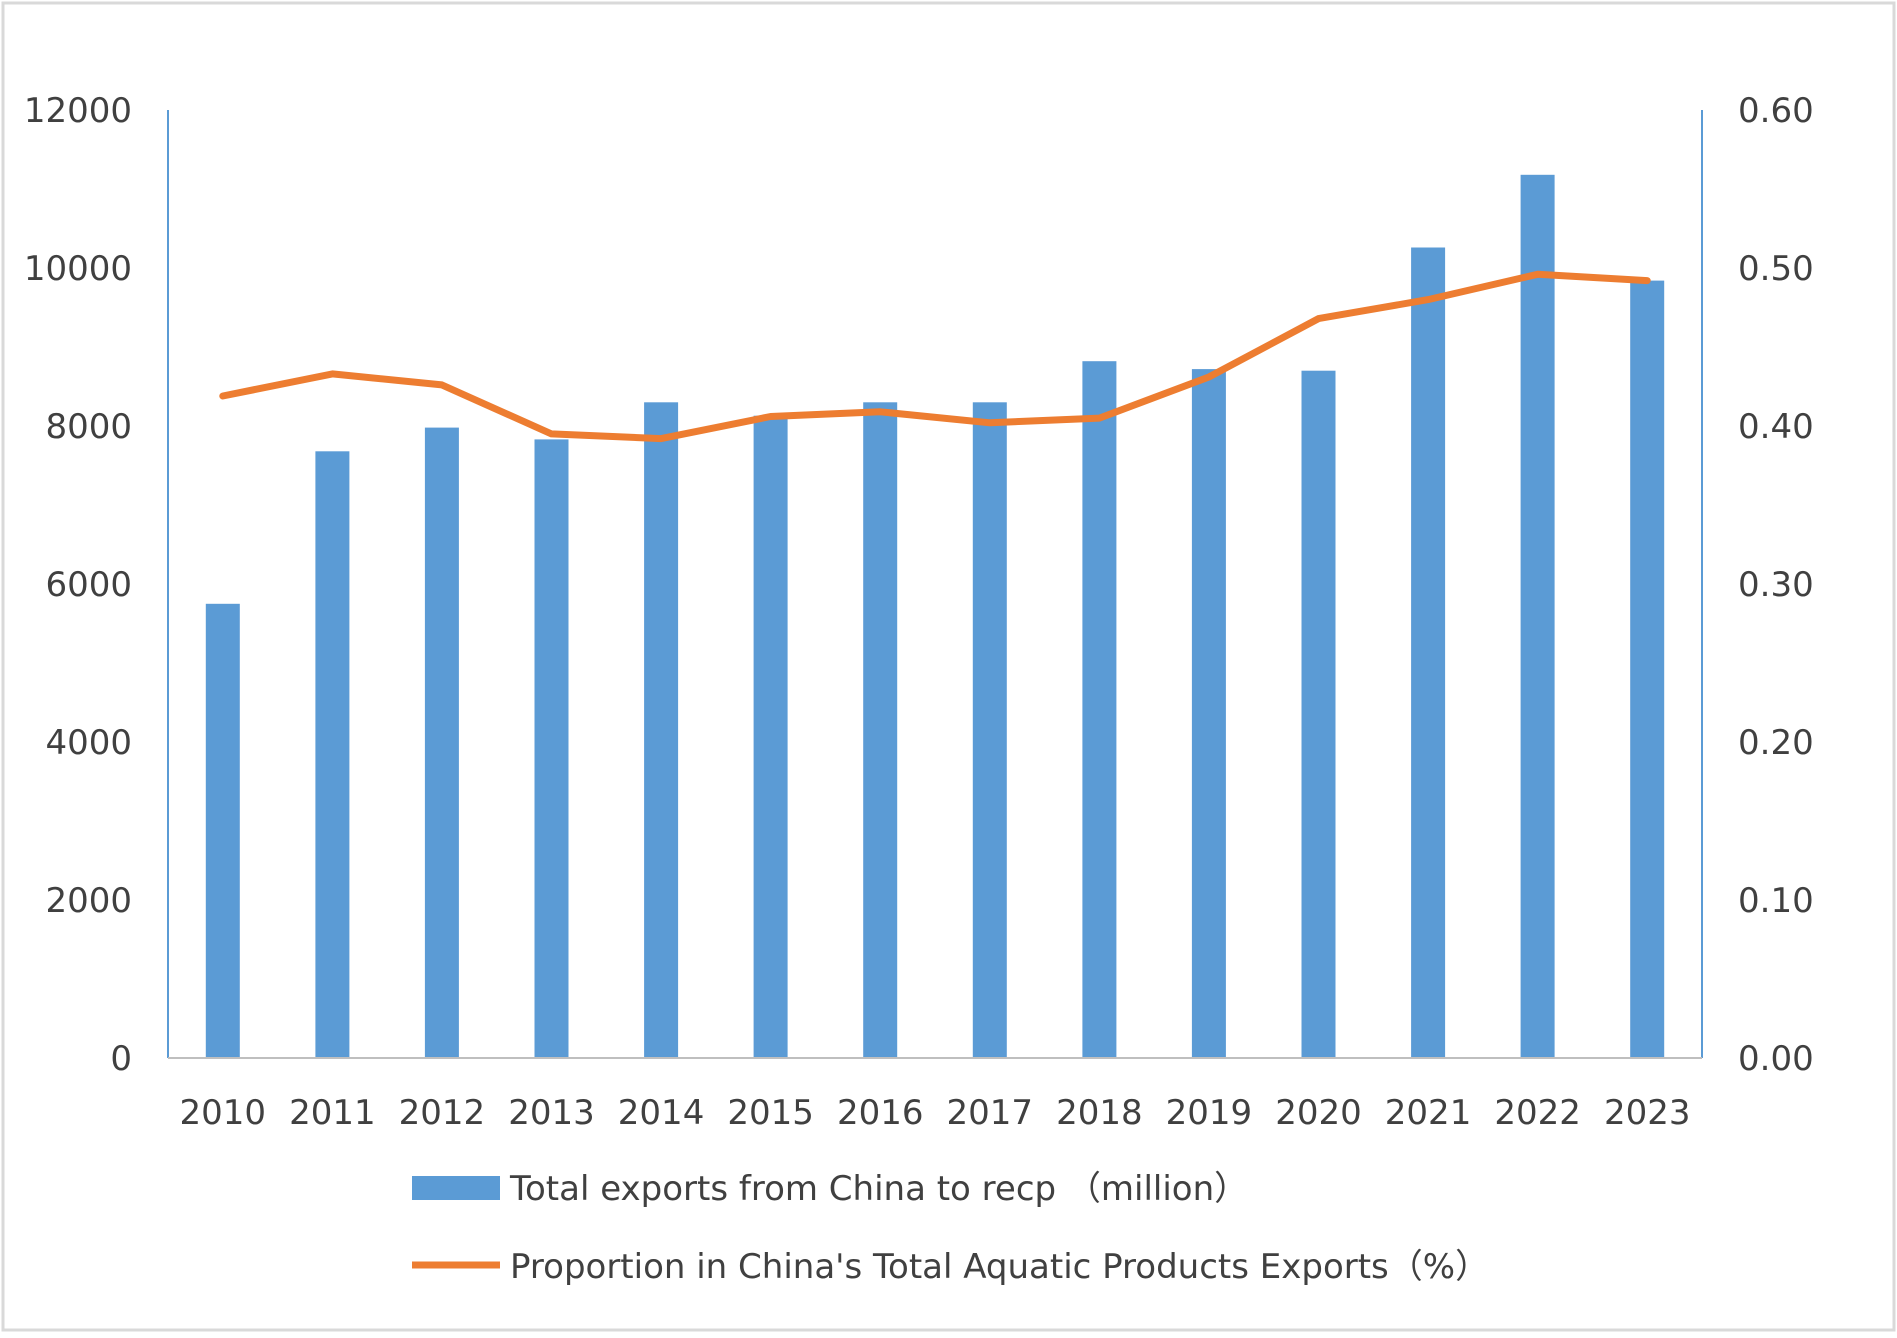  What do you see at coordinates (1318, 1113) in the screenshot?
I see `x-tick-label: 2020` at bounding box center [1318, 1113].